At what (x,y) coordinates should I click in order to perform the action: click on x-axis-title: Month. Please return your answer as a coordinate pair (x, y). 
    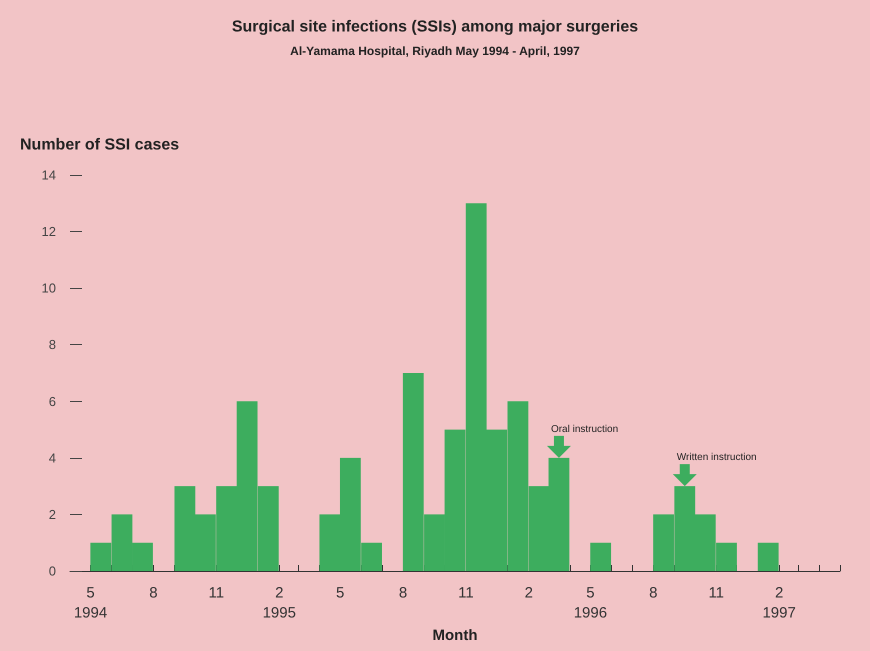
    Looking at the image, I should click on (455, 635).